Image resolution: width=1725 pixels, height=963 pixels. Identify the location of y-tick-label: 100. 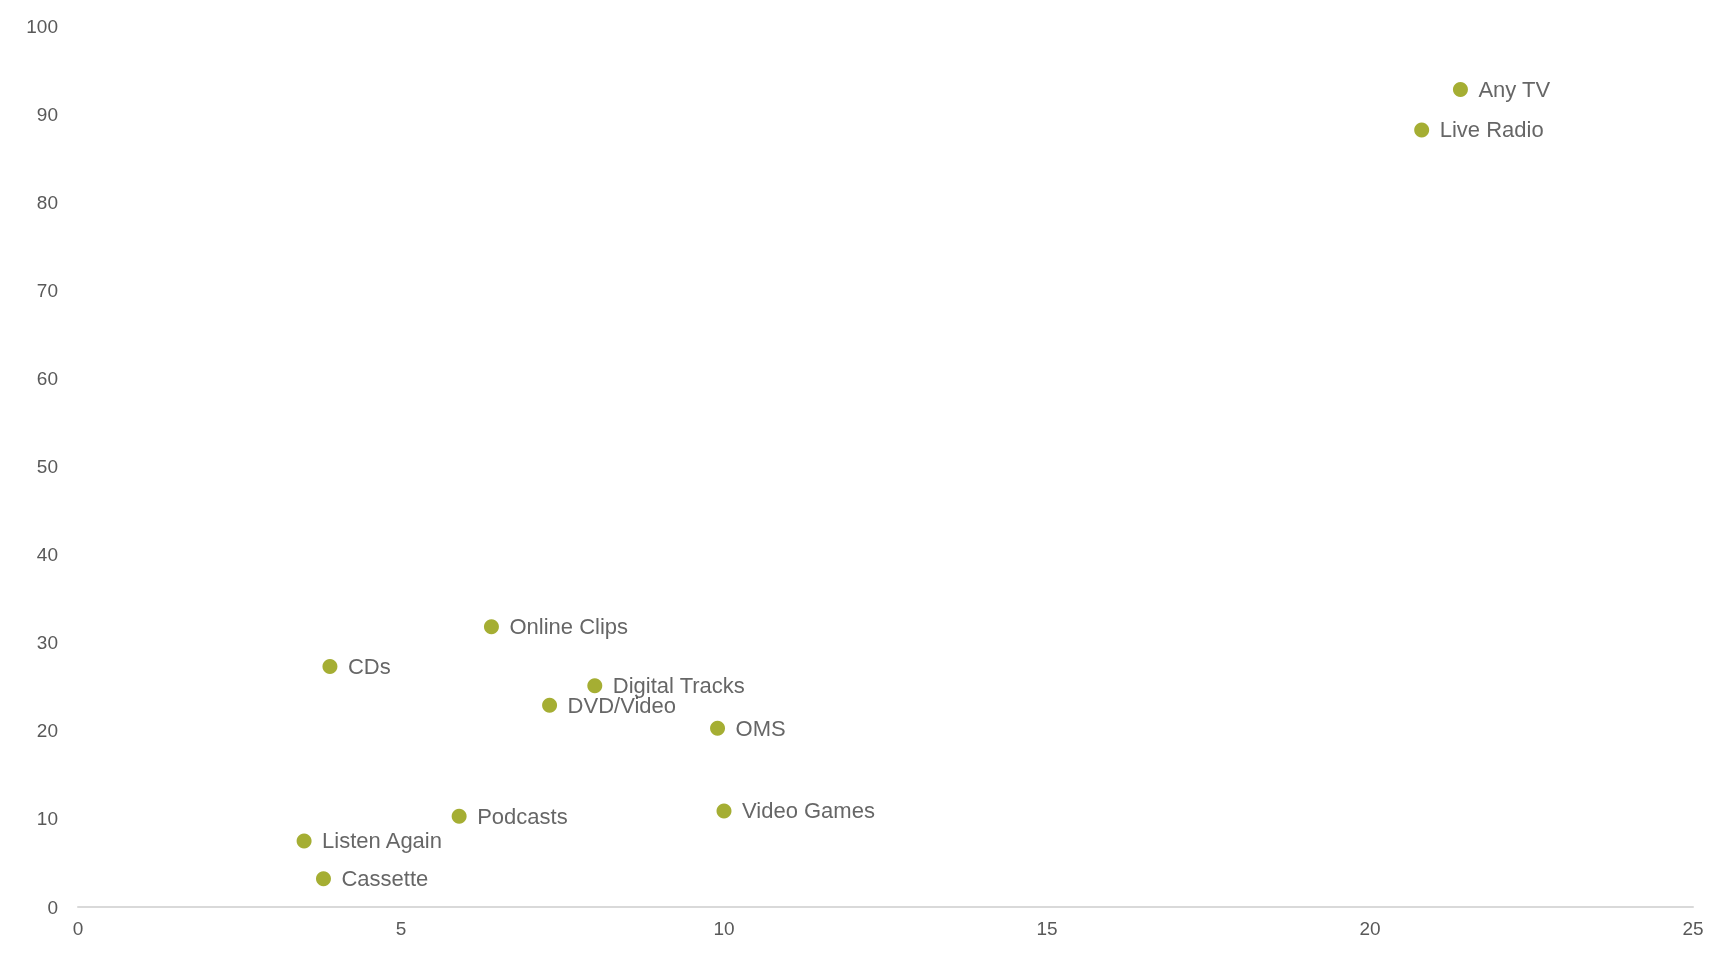
(42, 26).